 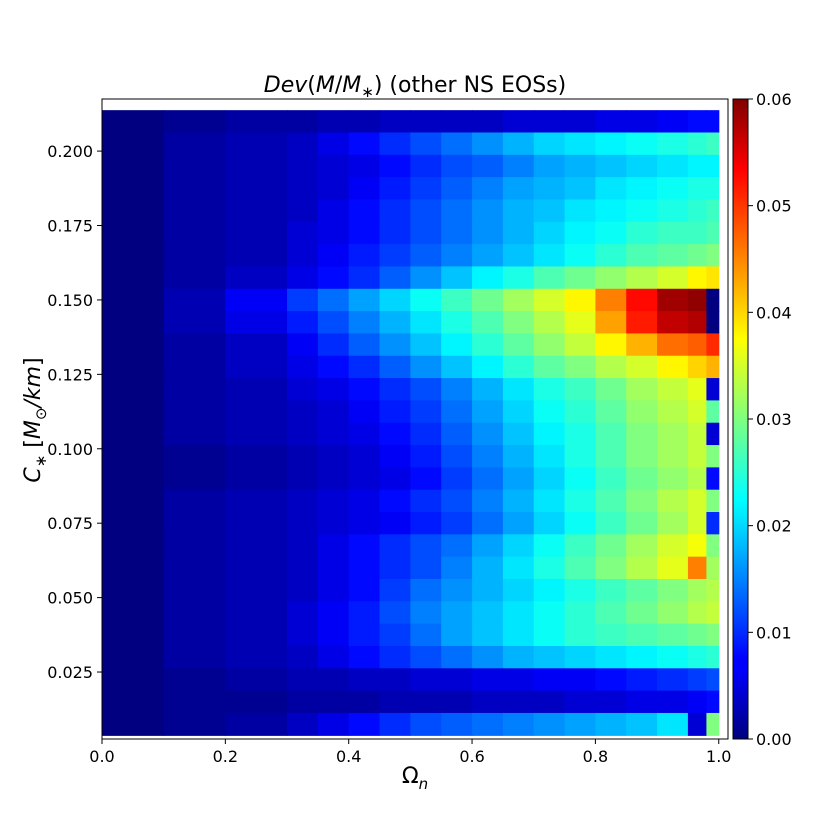 I want to click on y-axis-label-c: C, so click(x=33, y=475).